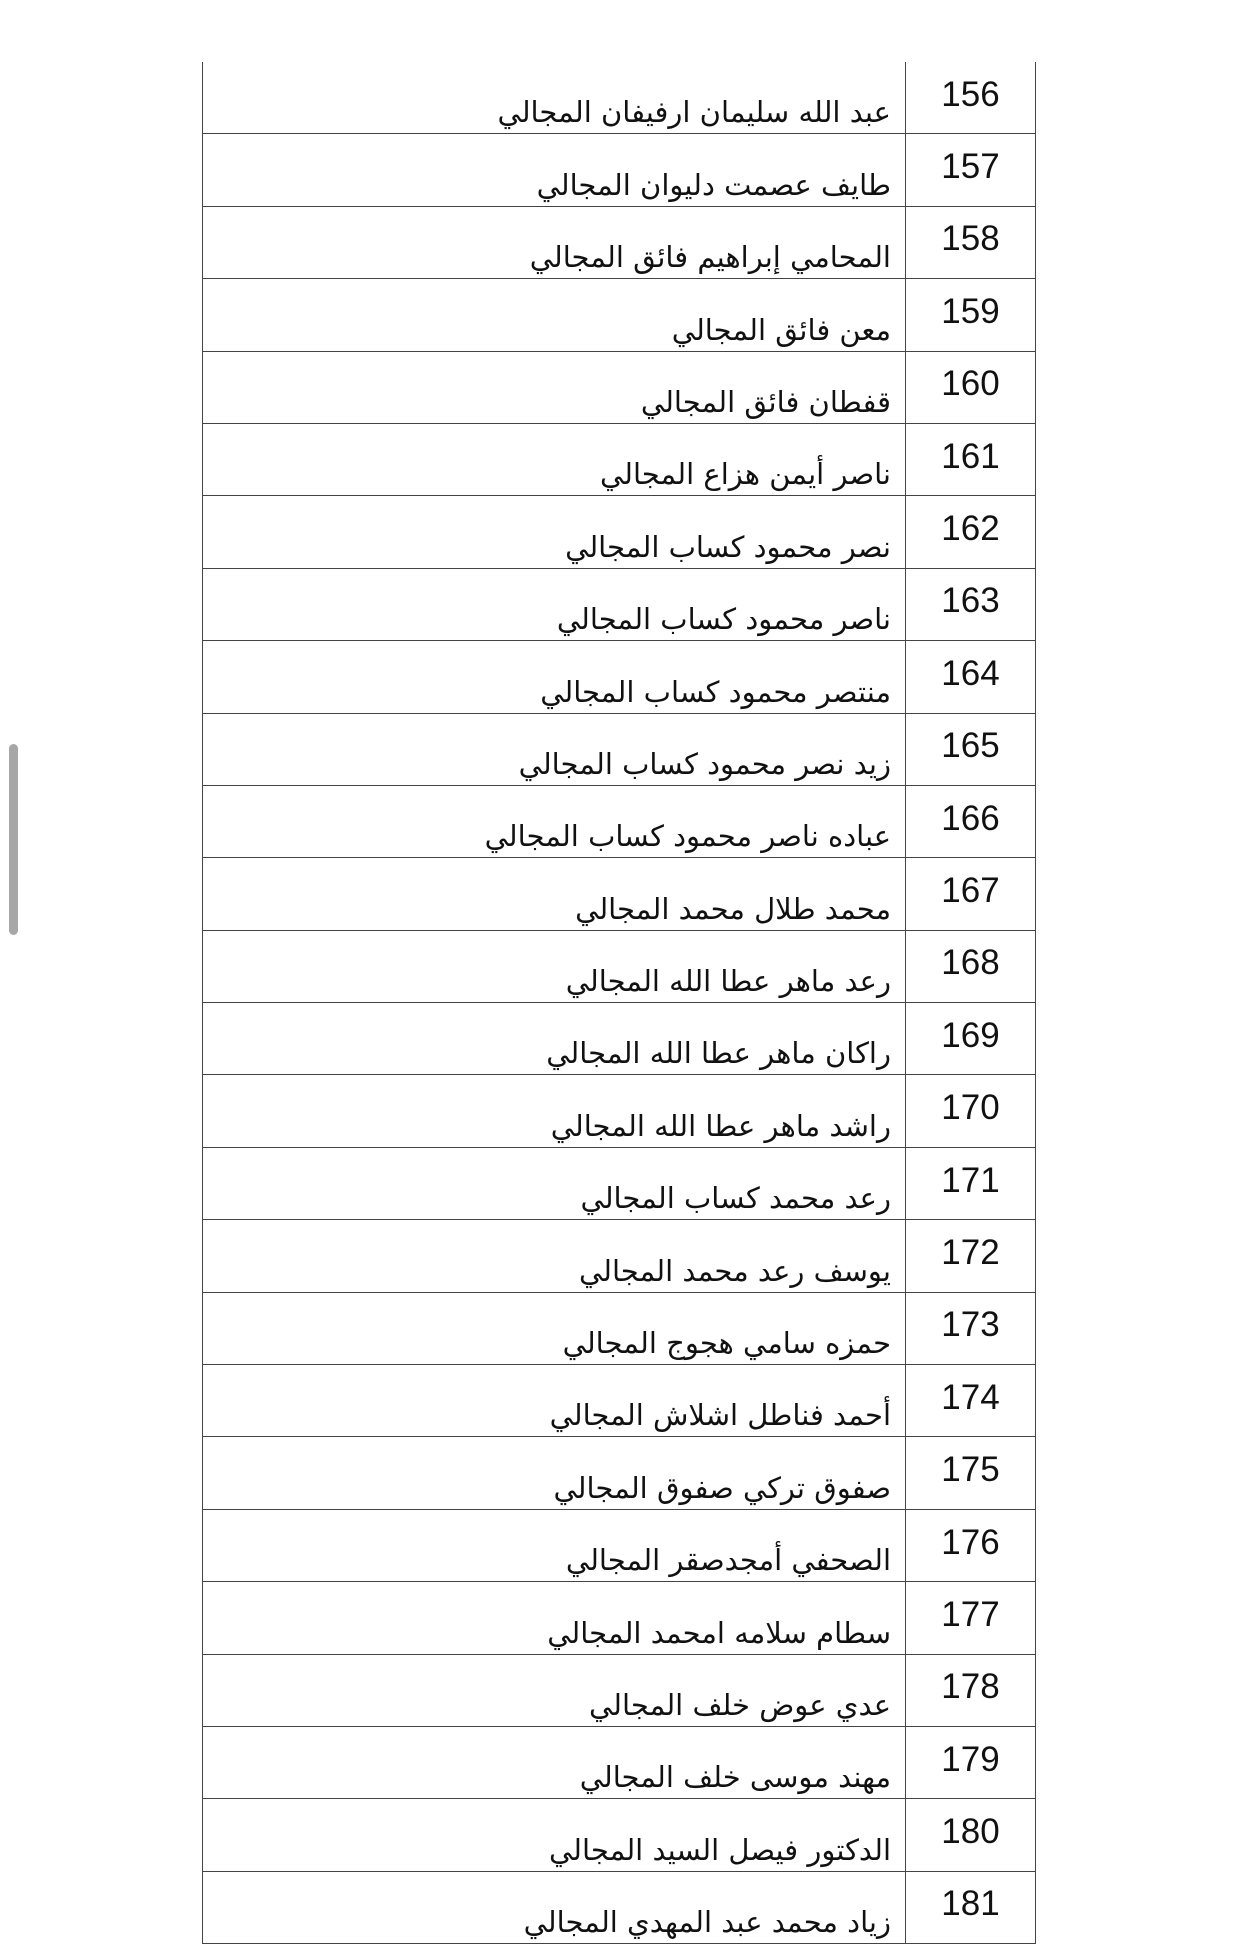  I want to click on table-row: أحمد فناطل اشلاش المجالي 174, so click(619, 1401).